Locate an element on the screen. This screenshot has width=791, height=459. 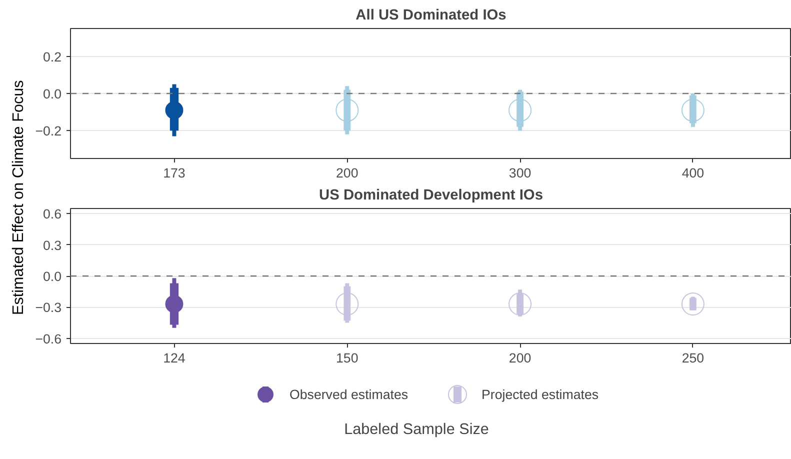
y-tick-label: 0.3 is located at coordinates (52, 245).